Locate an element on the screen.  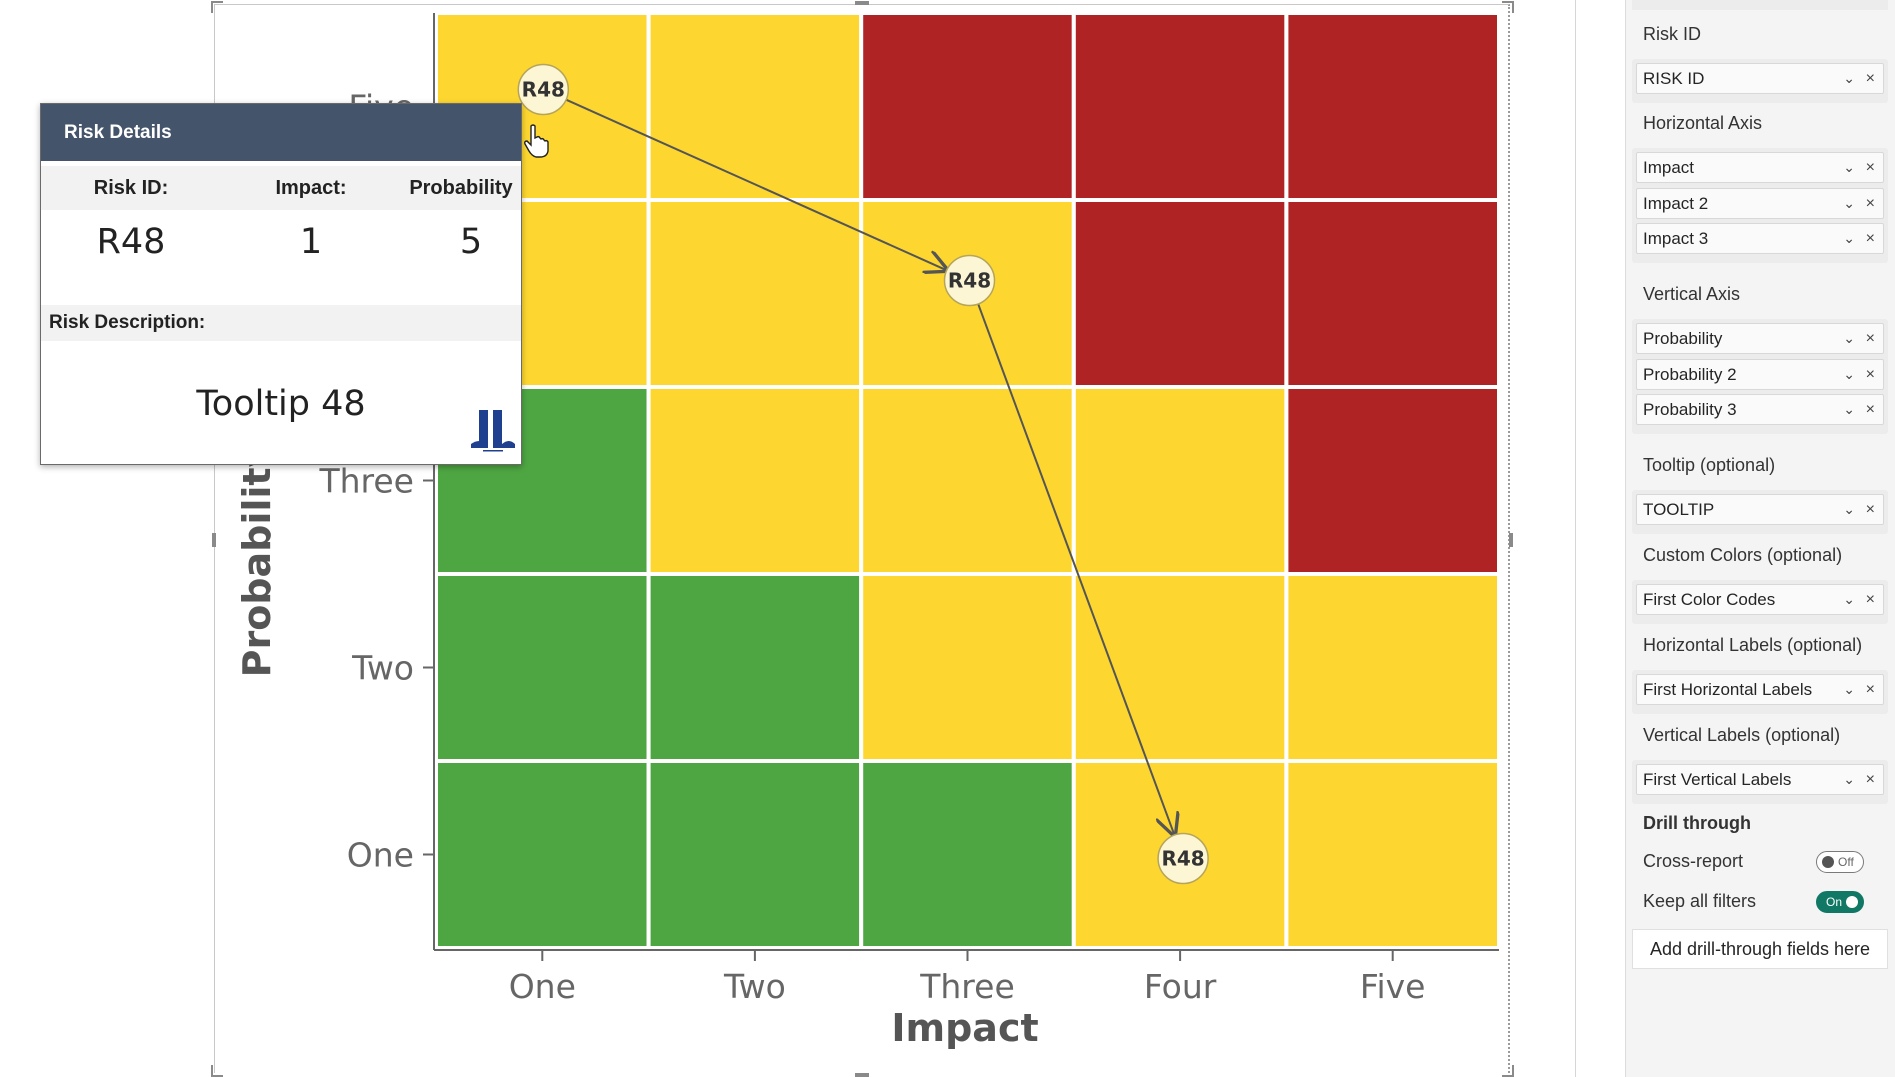
field-pill: Impact 2 ⌄ × is located at coordinates (1760, 203).